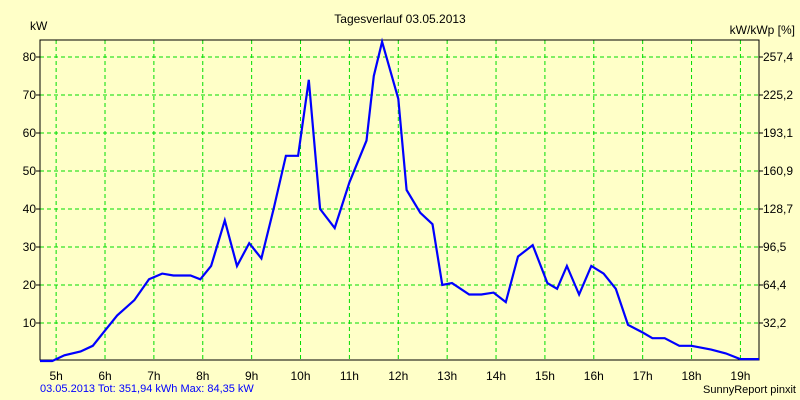 The width and height of the screenshot is (800, 400). What do you see at coordinates (349, 376) in the screenshot?
I see `x-tick-label: 11h` at bounding box center [349, 376].